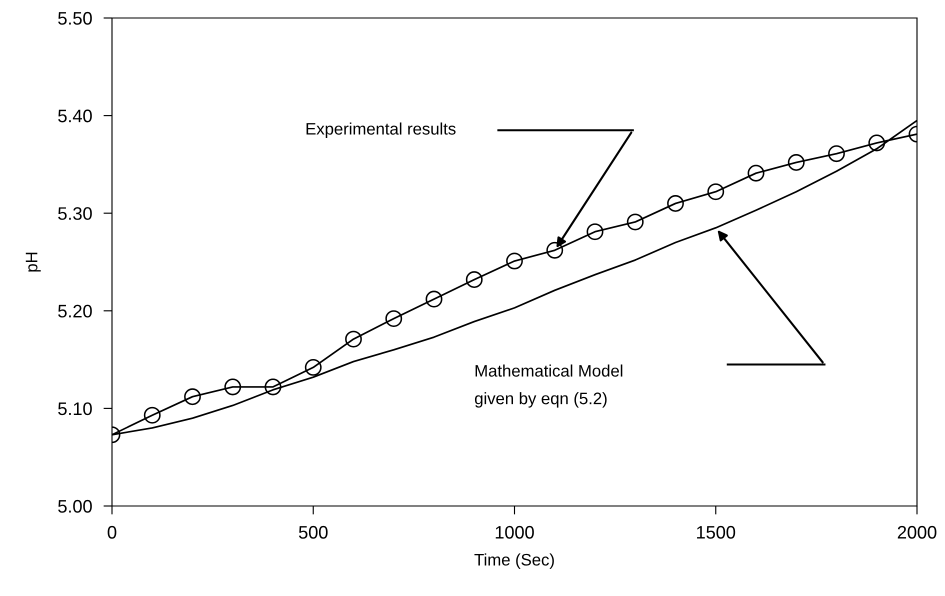 This screenshot has height=596, width=945. What do you see at coordinates (112, 532) in the screenshot?
I see `x-tick-label: 0` at bounding box center [112, 532].